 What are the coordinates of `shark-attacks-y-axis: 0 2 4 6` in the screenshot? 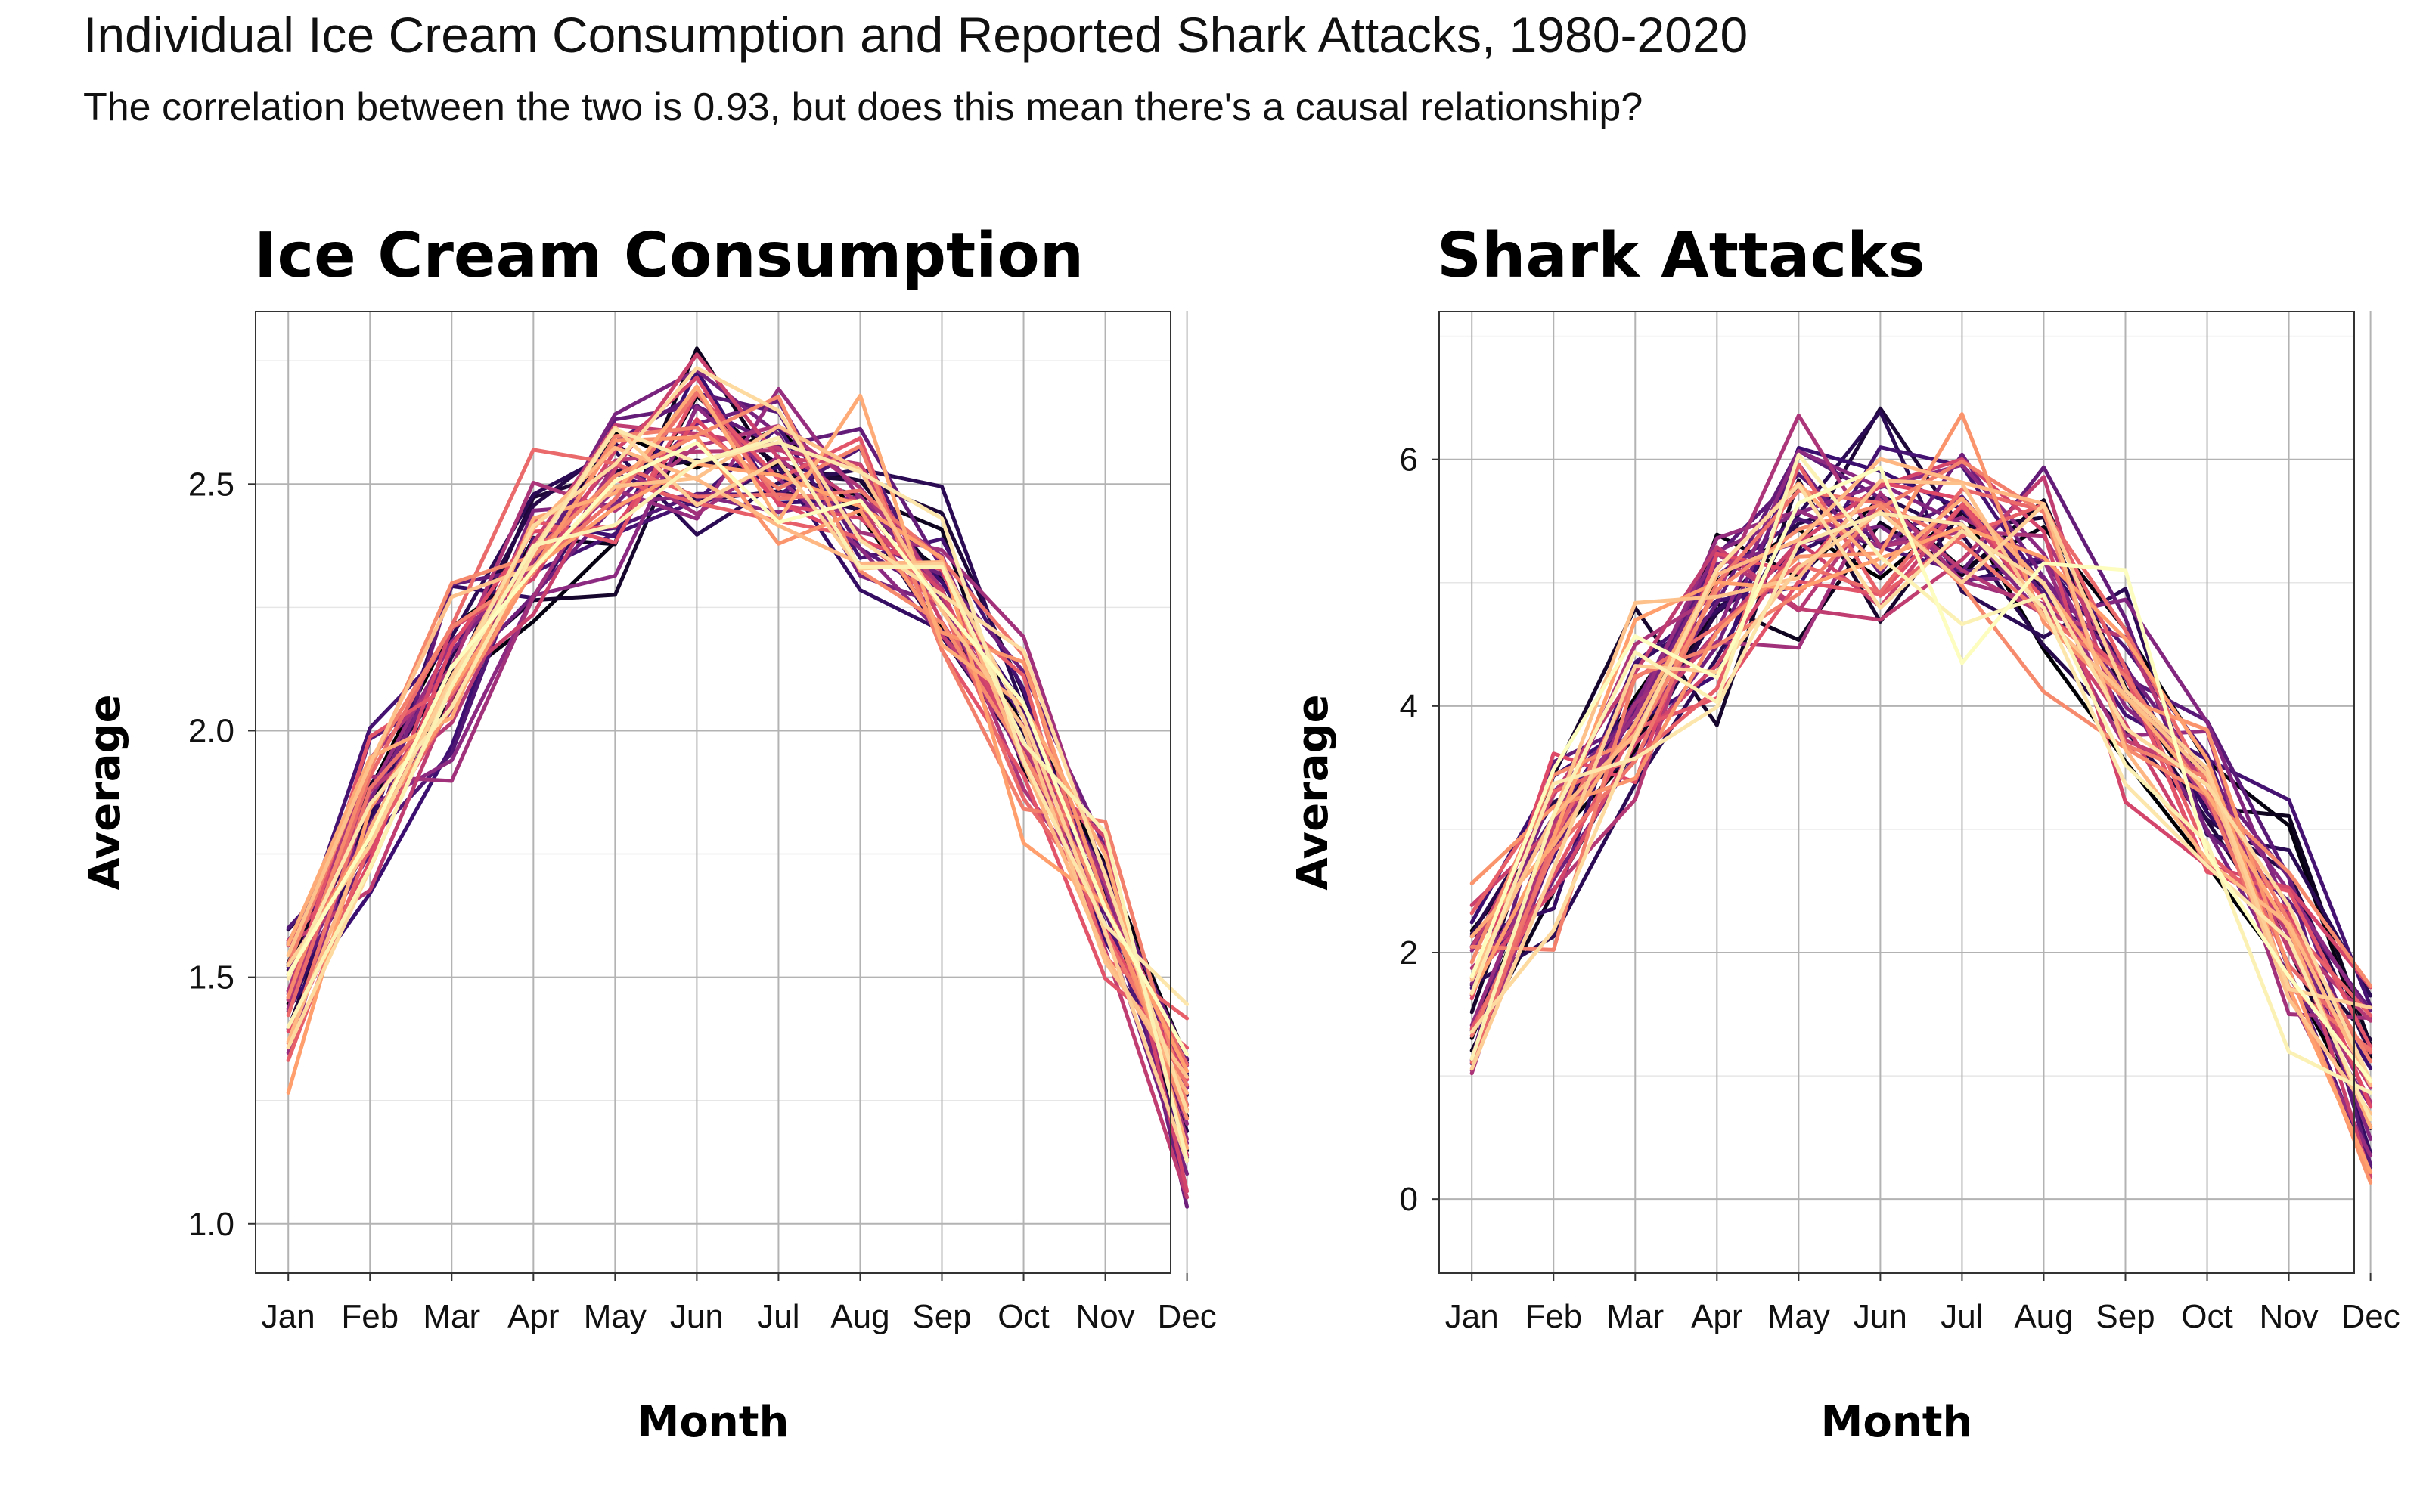 It's located at (1419, 830).